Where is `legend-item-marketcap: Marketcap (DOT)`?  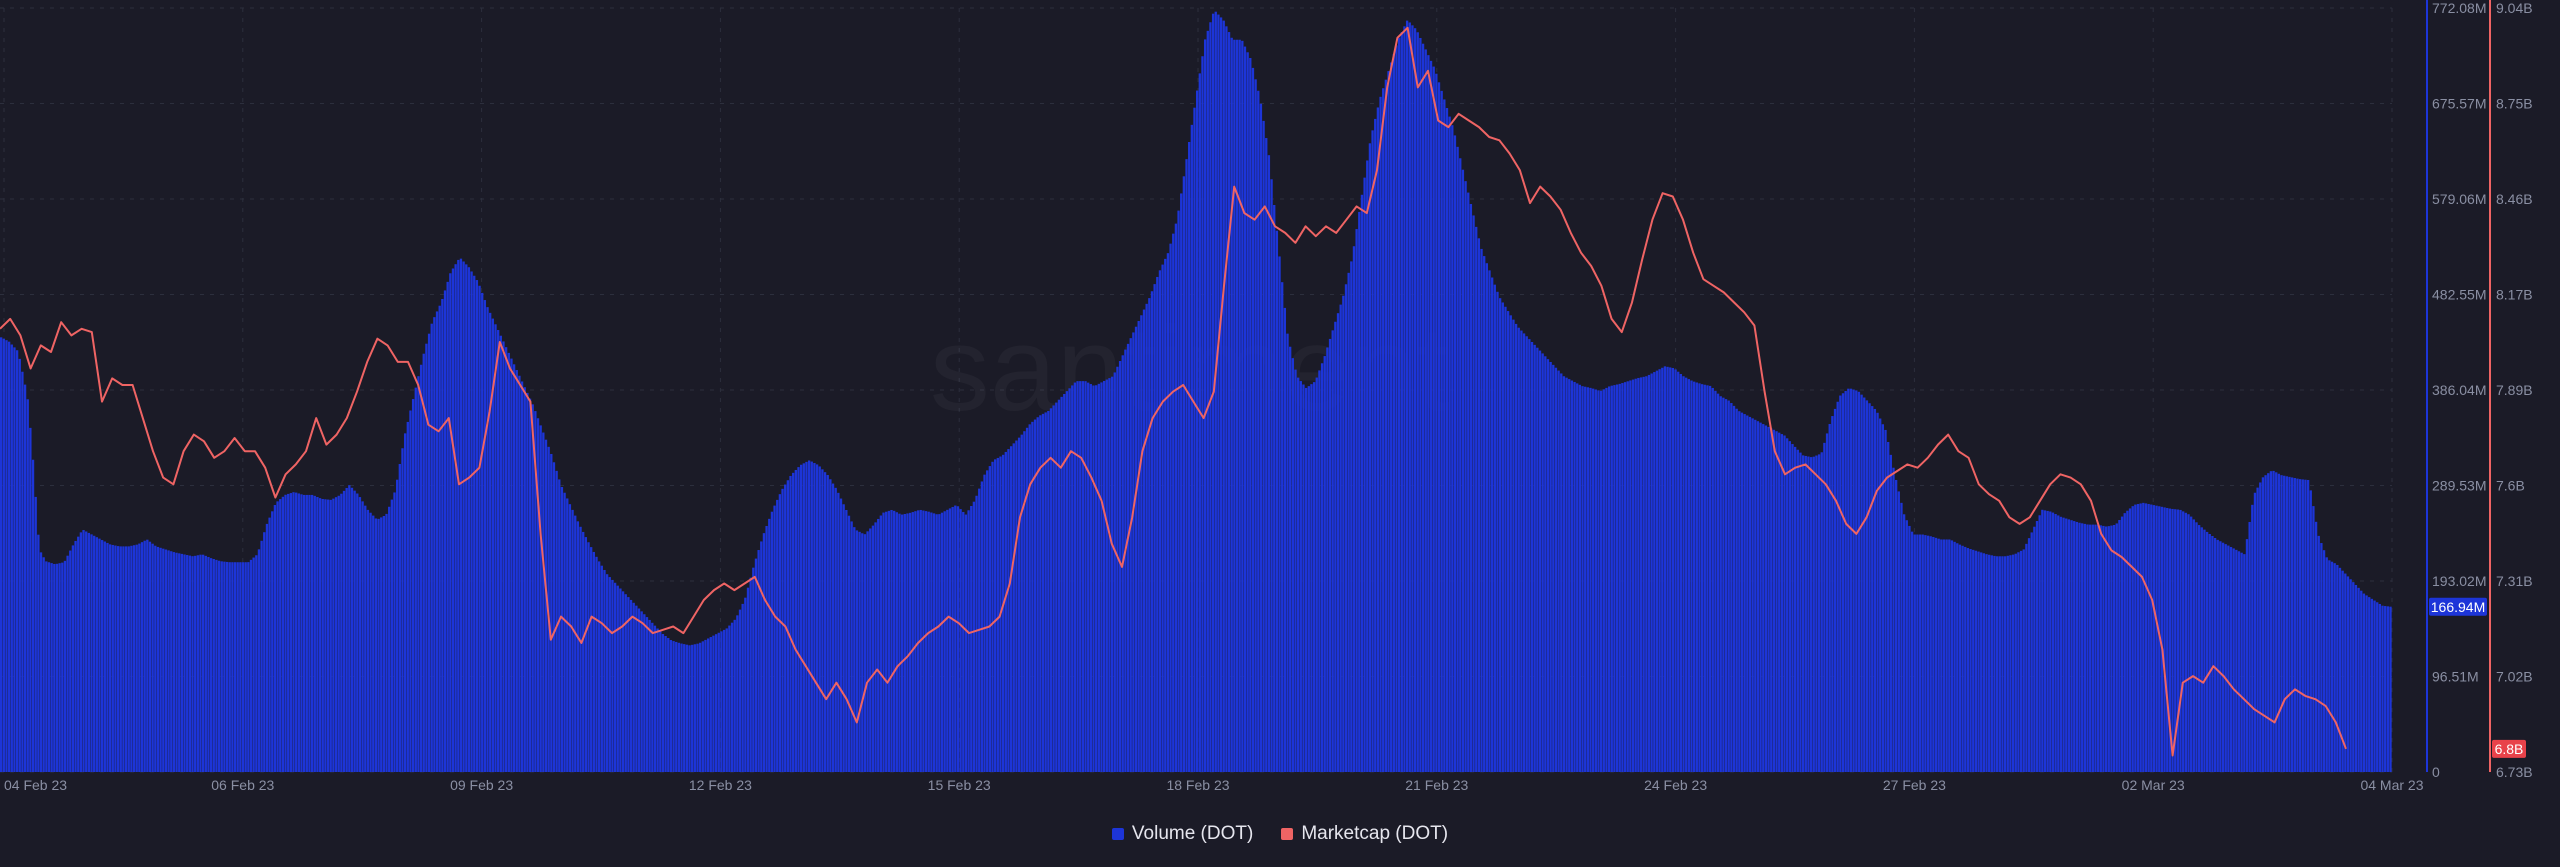 legend-item-marketcap: Marketcap (DOT) is located at coordinates (1364, 834).